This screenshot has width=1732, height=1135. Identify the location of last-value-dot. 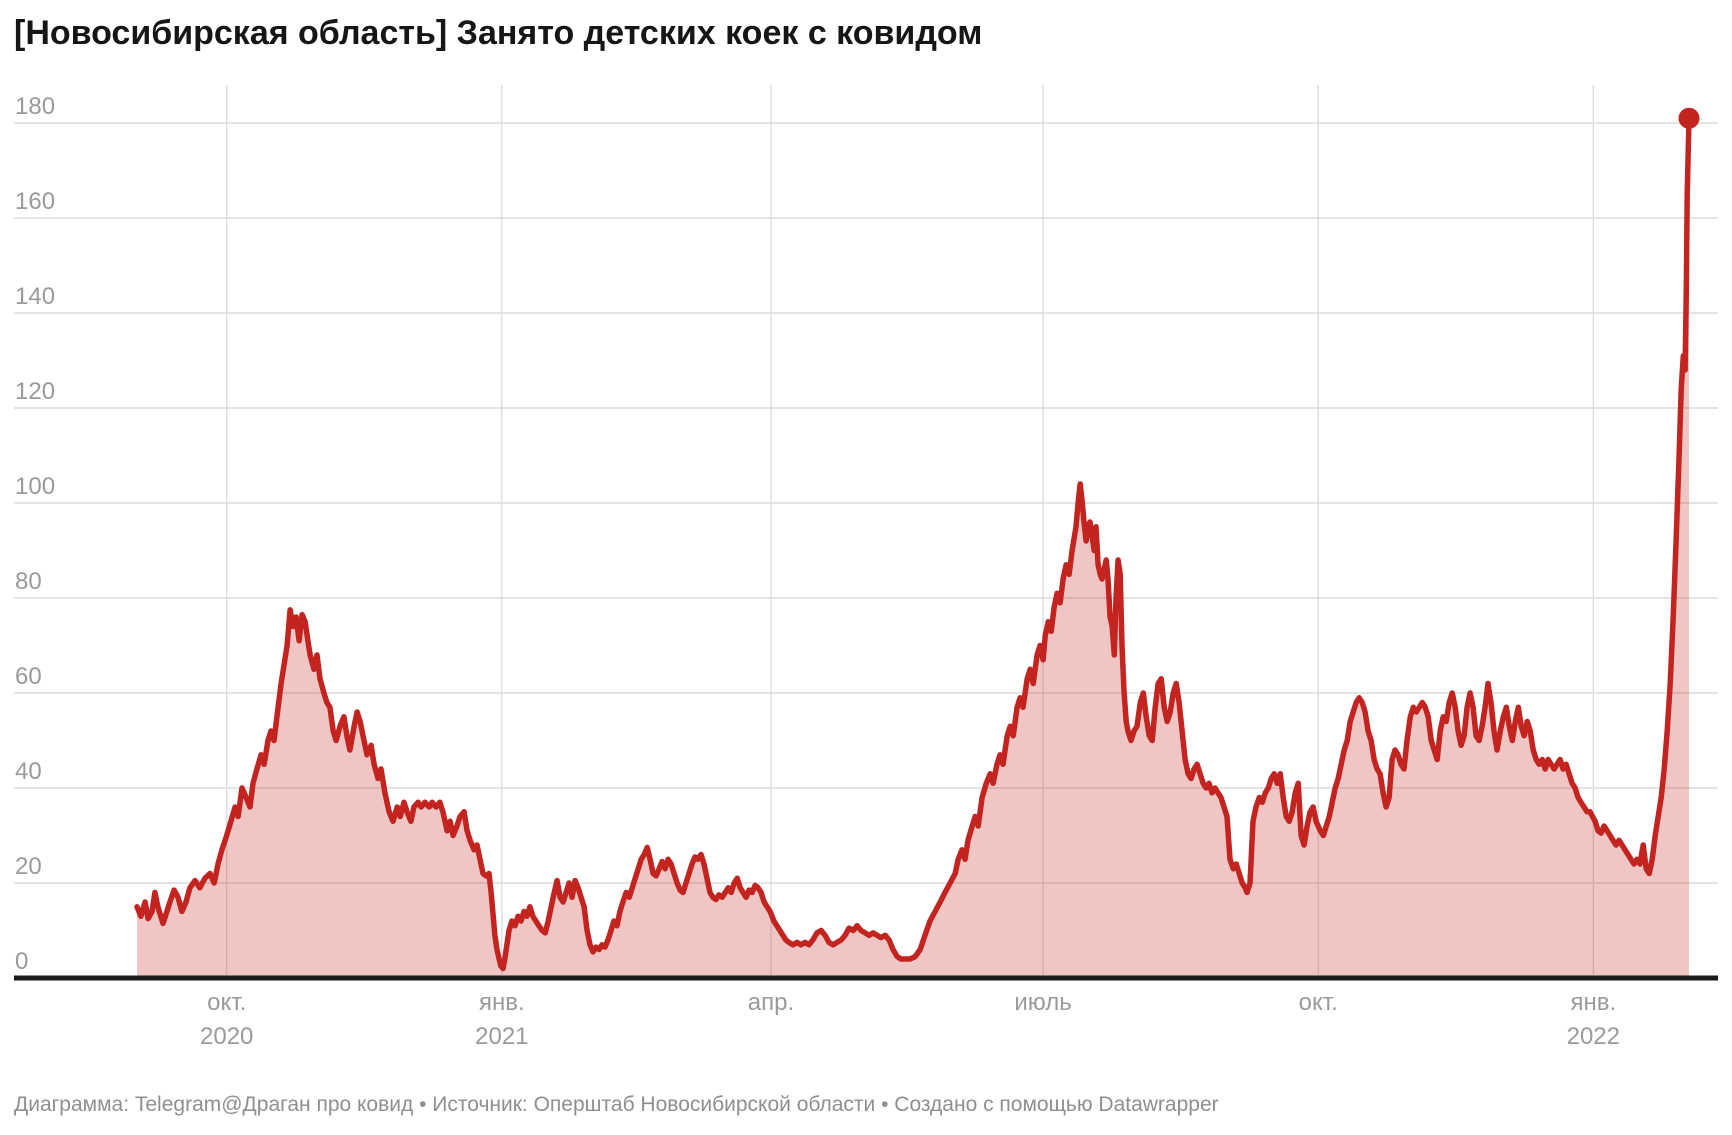
(1689, 118).